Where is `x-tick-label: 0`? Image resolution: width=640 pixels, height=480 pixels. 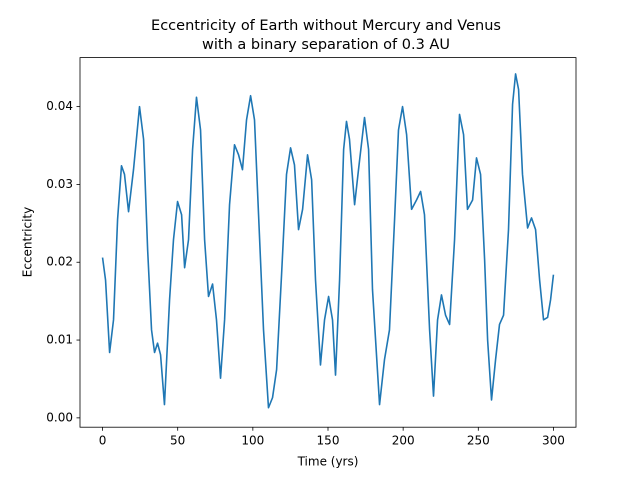
x-tick-label: 0 is located at coordinates (103, 441).